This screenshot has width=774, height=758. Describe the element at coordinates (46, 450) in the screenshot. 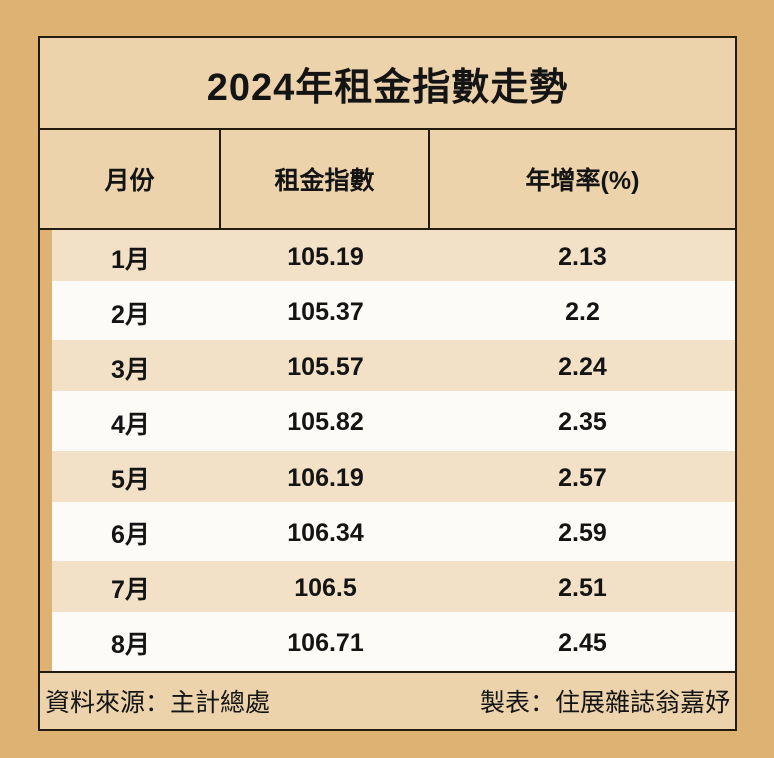

I see `left-gutter-strip` at that location.